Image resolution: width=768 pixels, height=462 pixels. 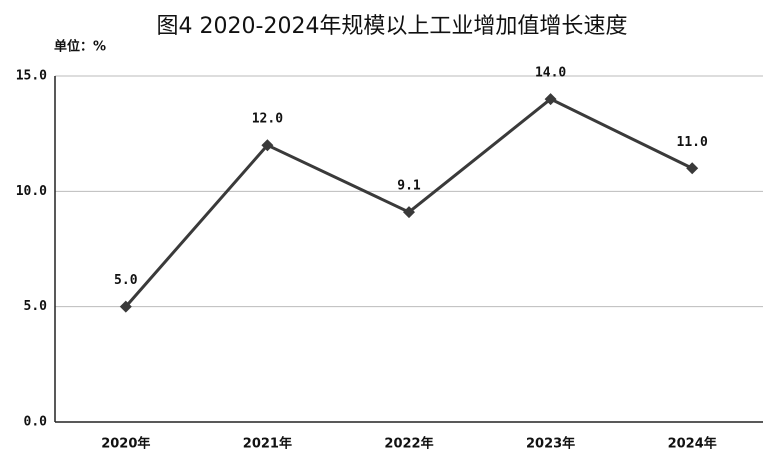 What do you see at coordinates (267, 119) in the screenshot?
I see `data-label: 12.0` at bounding box center [267, 119].